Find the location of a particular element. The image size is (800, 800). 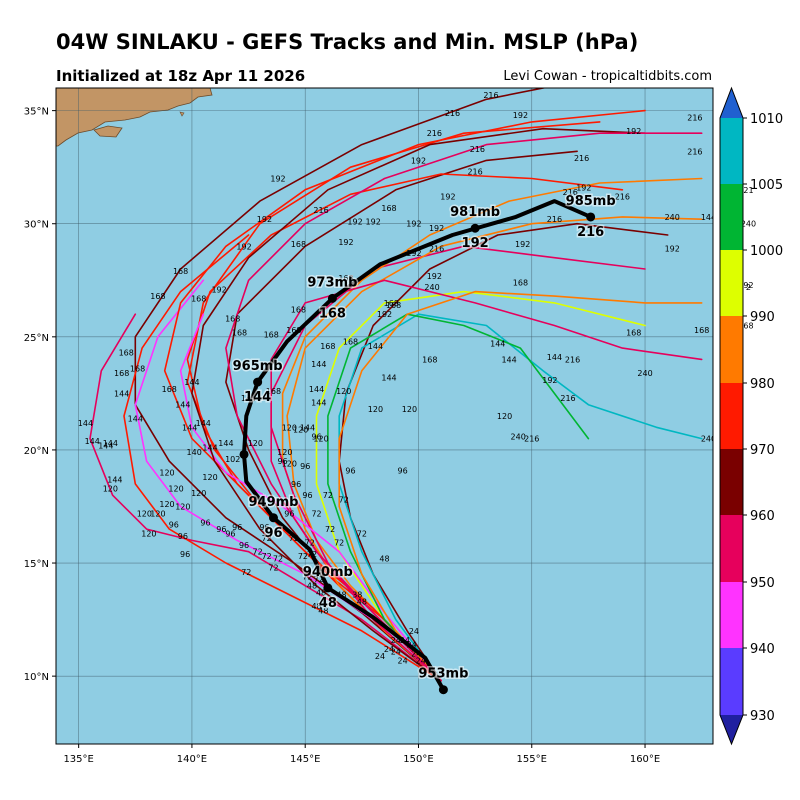

y-tick-label: 30°N is located at coordinates (36, 225).